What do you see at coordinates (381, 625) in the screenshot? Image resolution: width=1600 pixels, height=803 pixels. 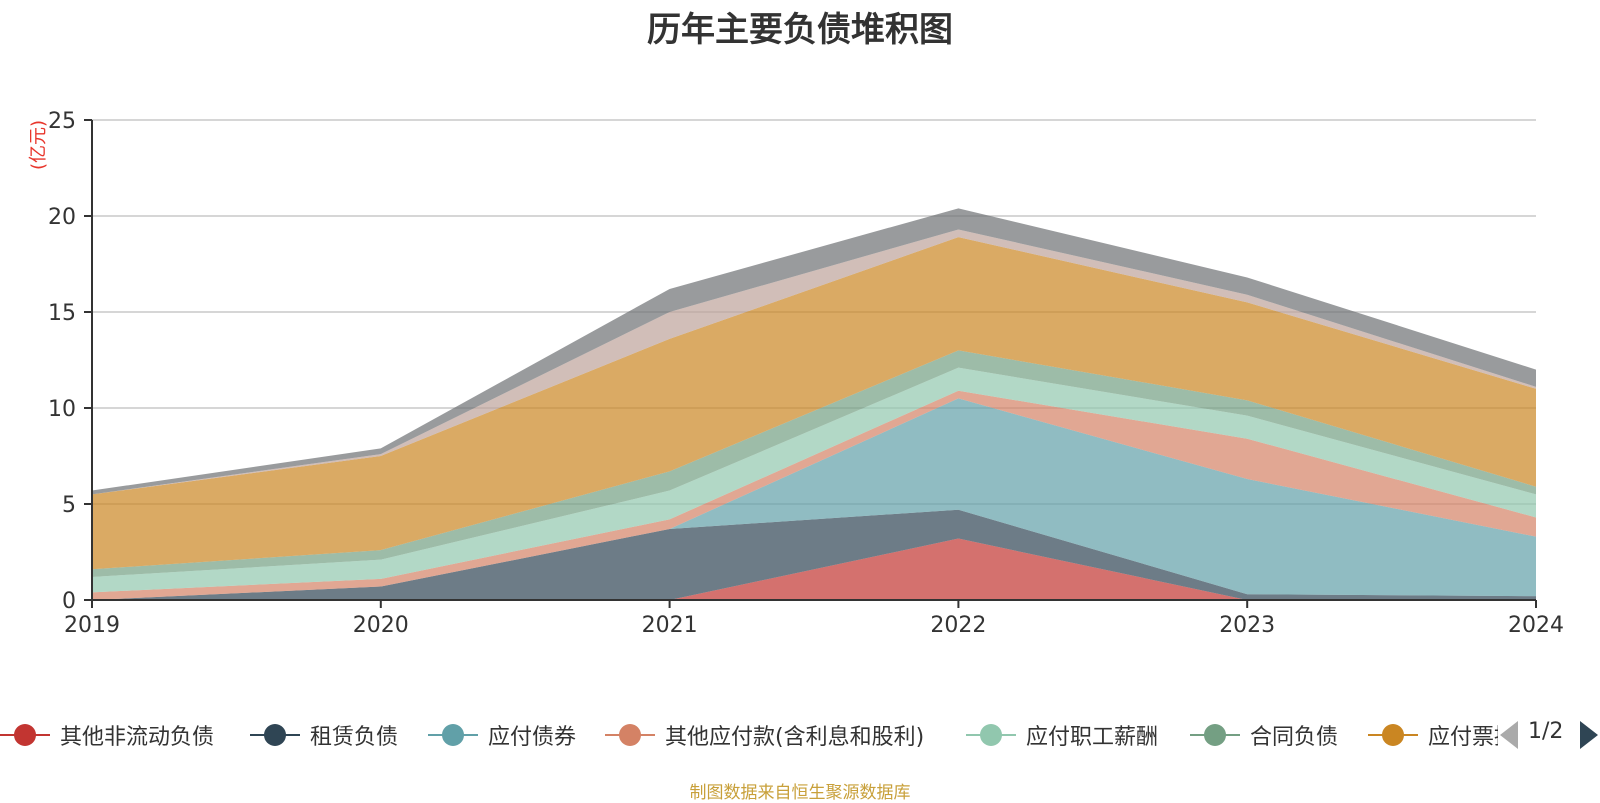 I see `x-tick-label-1: 2020` at bounding box center [381, 625].